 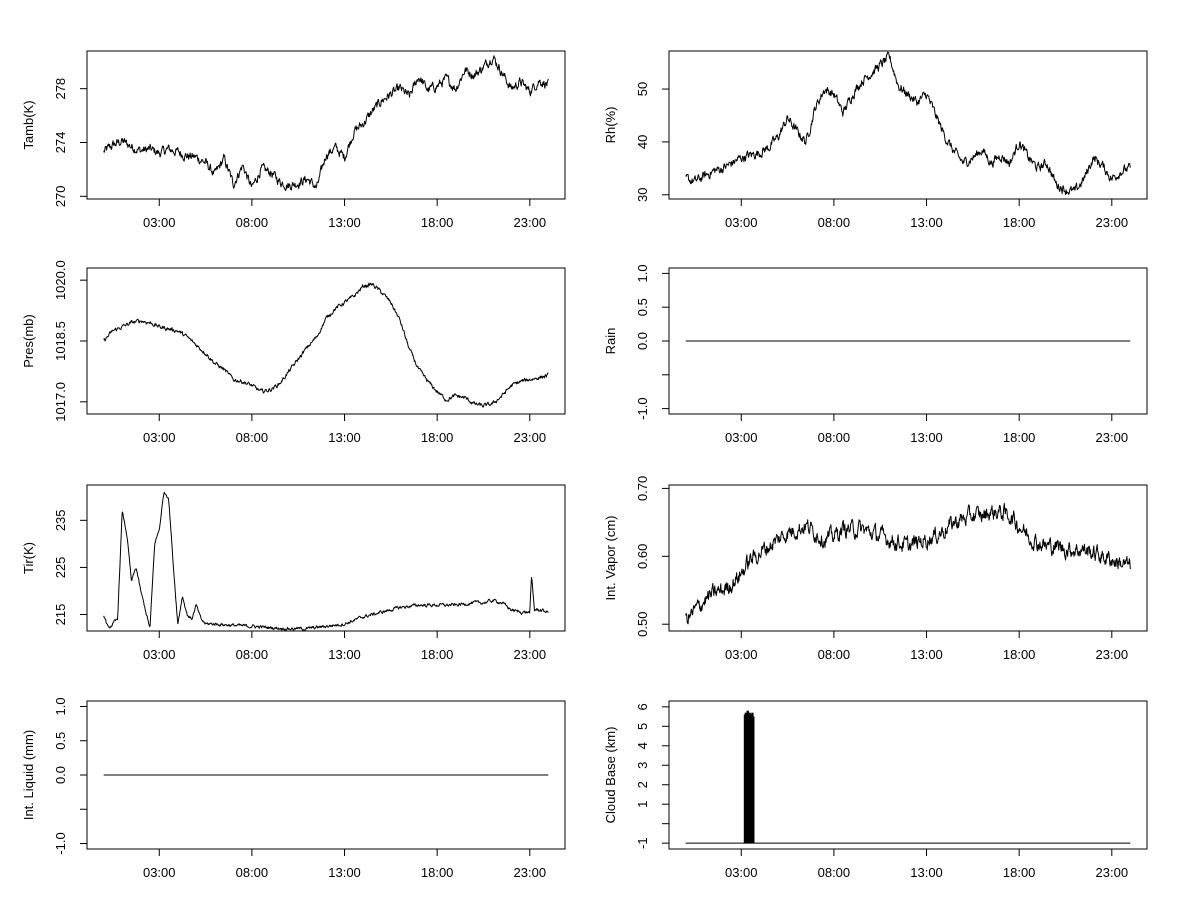 I want to click on y-axis-title: Int. Vapor (cm), so click(x=610, y=557).